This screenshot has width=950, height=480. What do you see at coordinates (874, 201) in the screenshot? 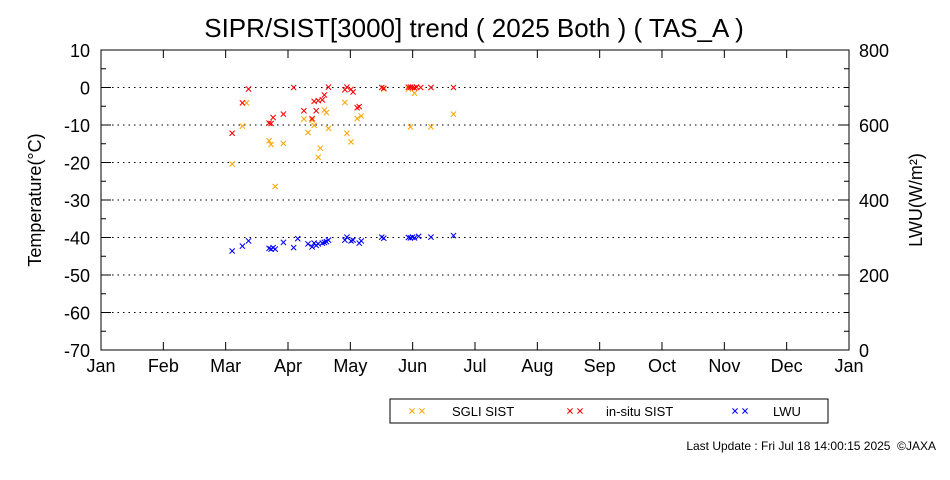
I see `y2-axis-tick-labels: 800 600 400 200 0` at bounding box center [874, 201].